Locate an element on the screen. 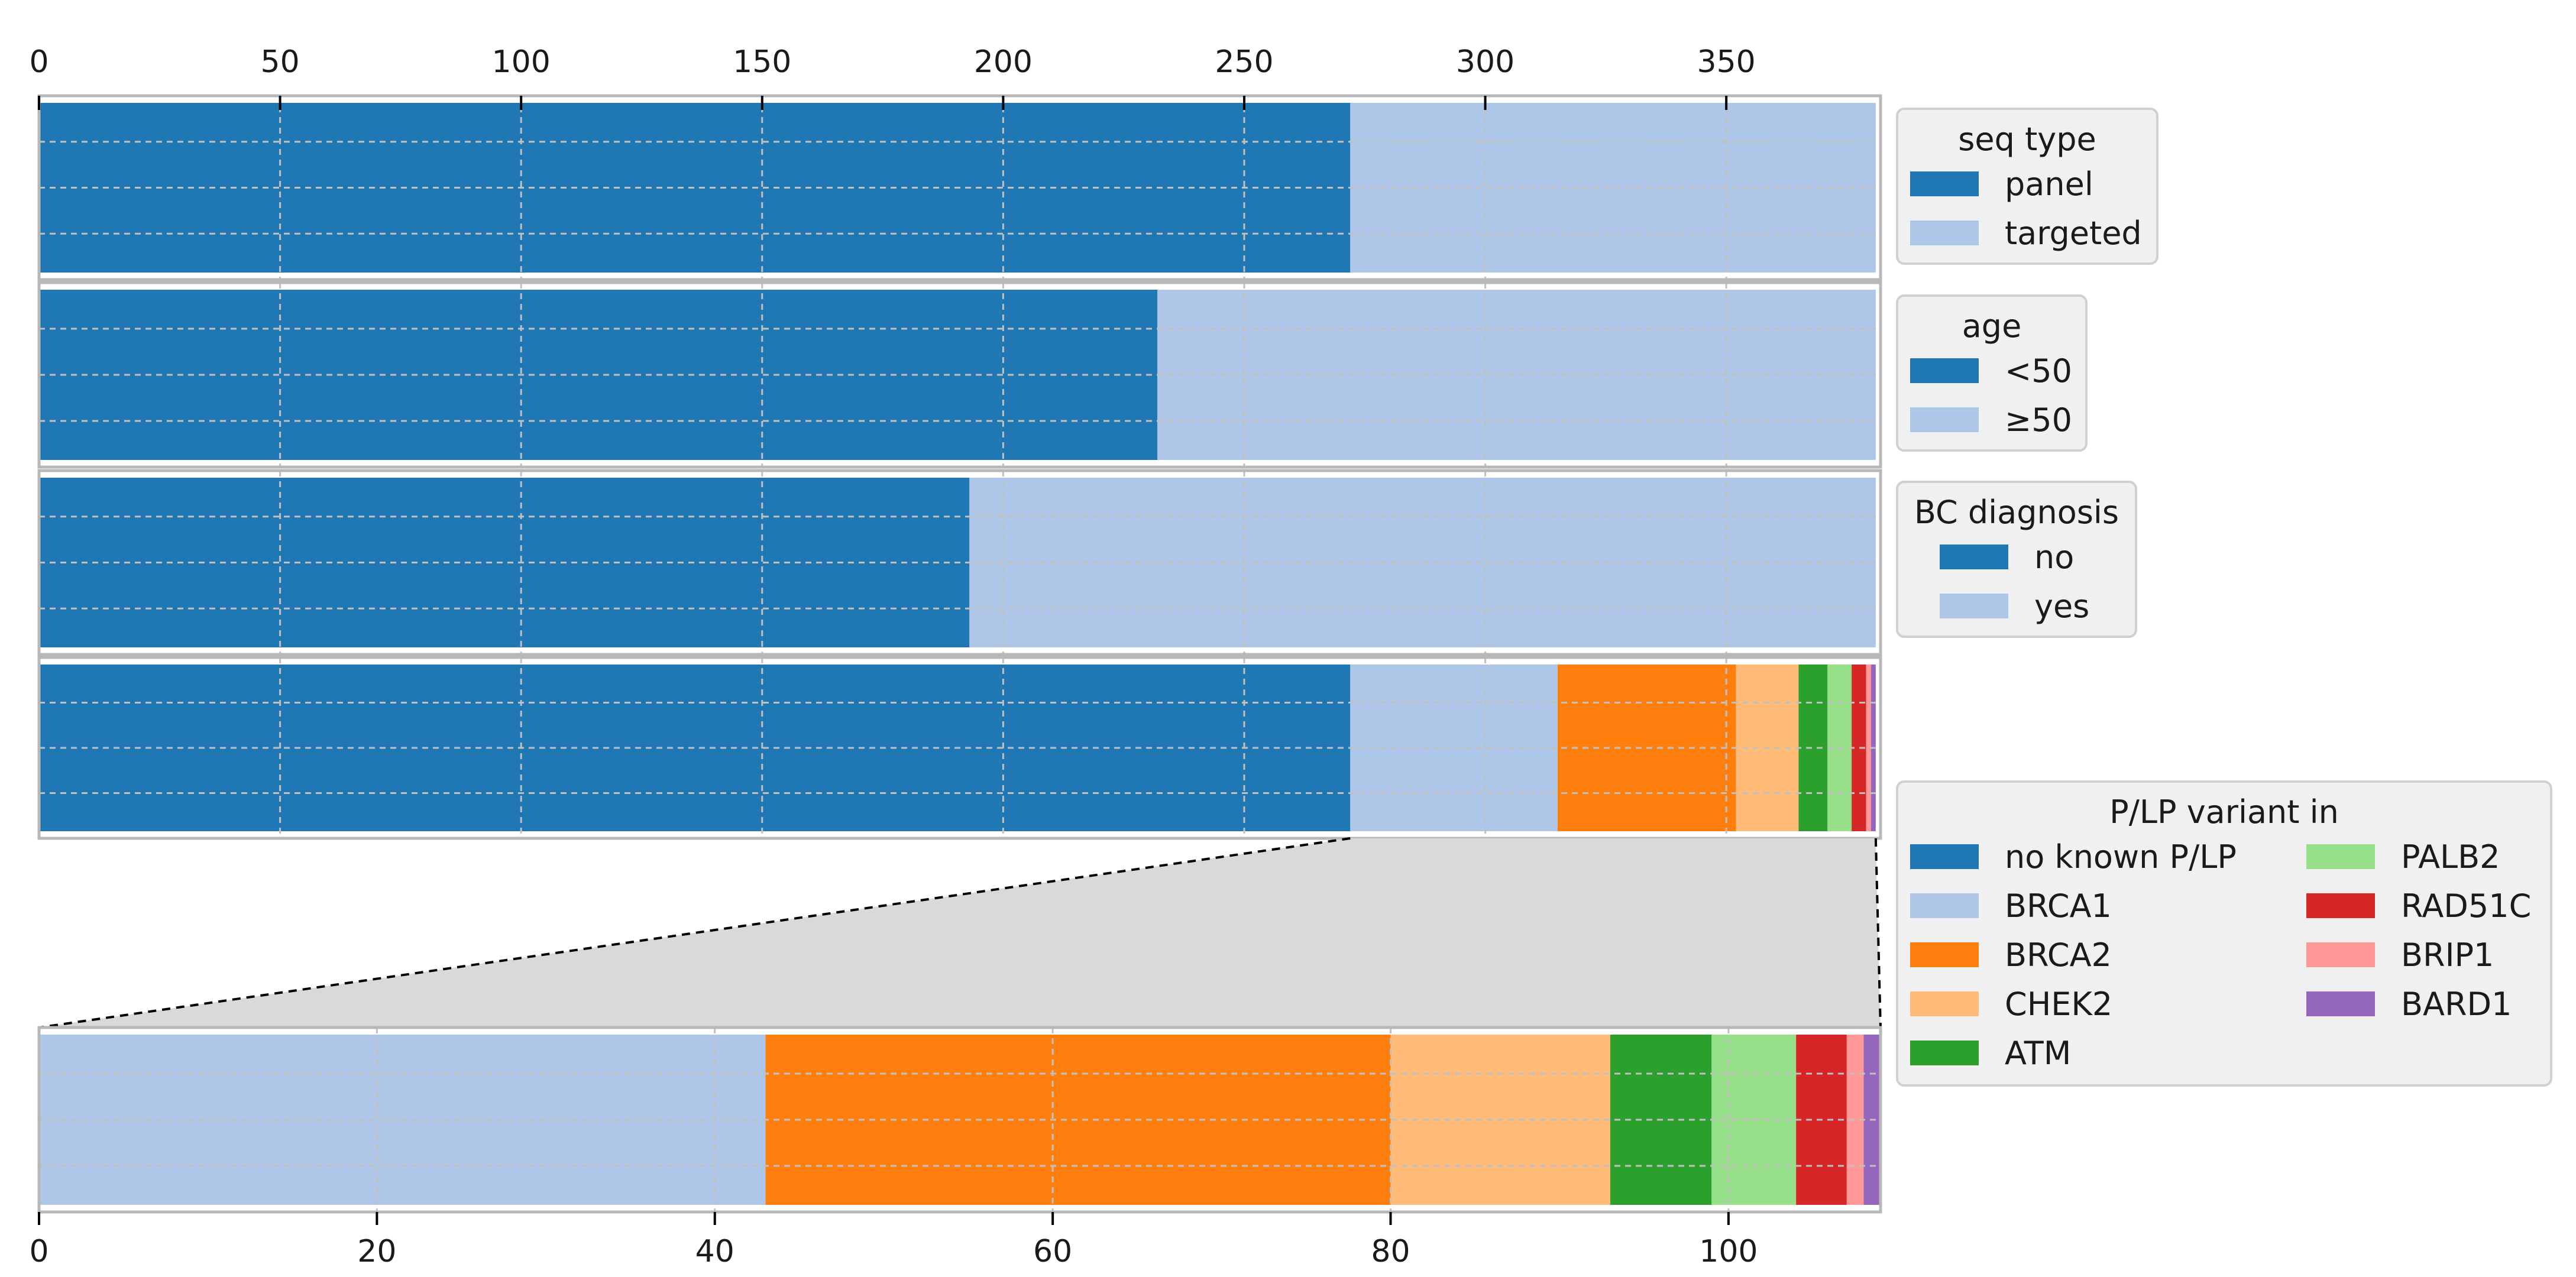  legend-label-seq-type: panel is located at coordinates (2049, 184).